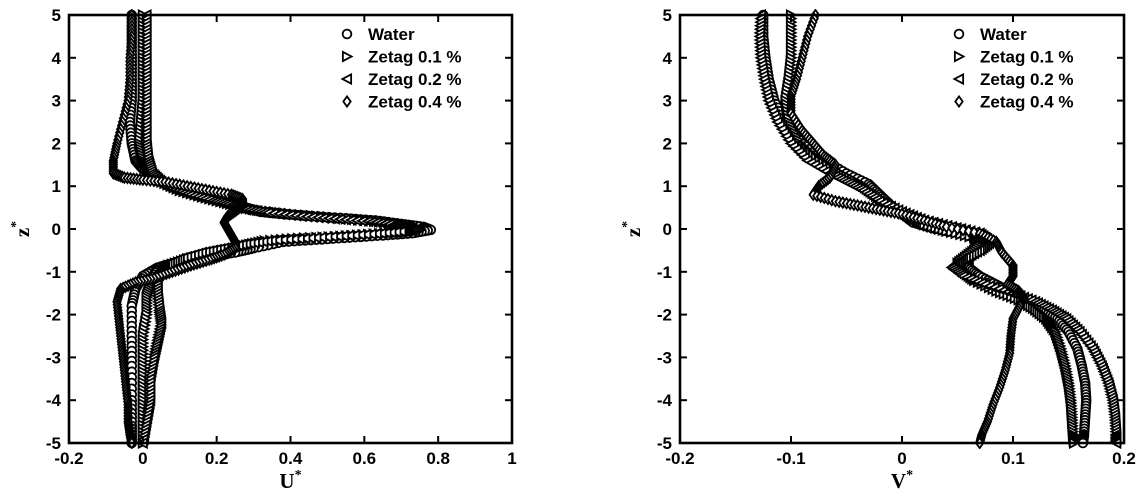 The width and height of the screenshot is (1144, 497). I want to click on x-tick-label: 0.4, so click(291, 458).